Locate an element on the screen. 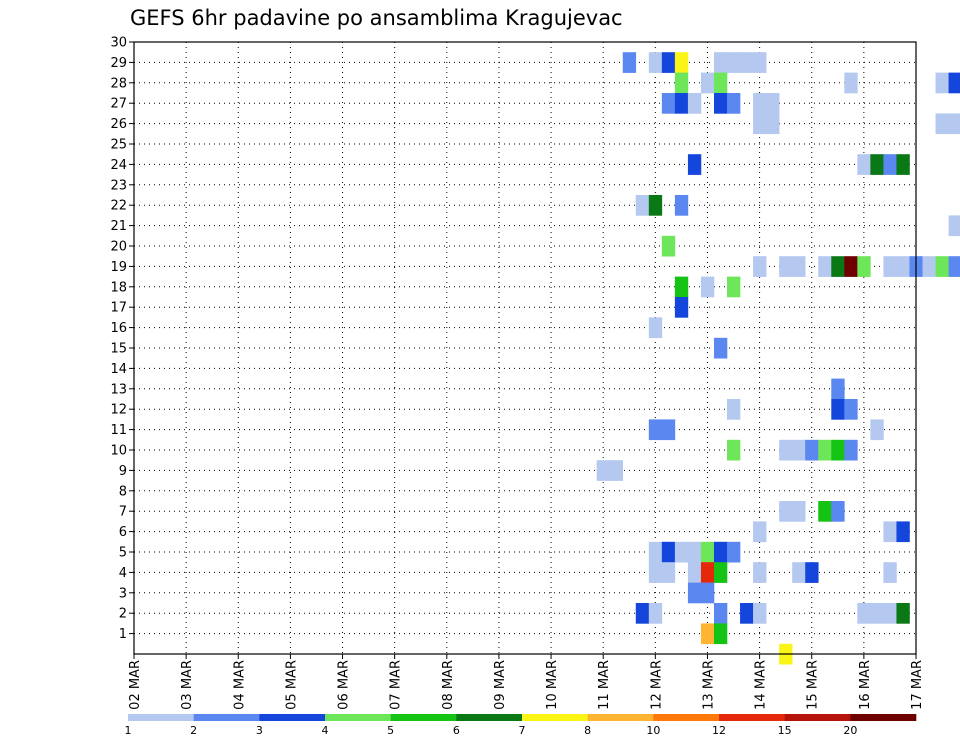 The width and height of the screenshot is (960, 742). x-tick-label: 03 MAR is located at coordinates (187, 685).